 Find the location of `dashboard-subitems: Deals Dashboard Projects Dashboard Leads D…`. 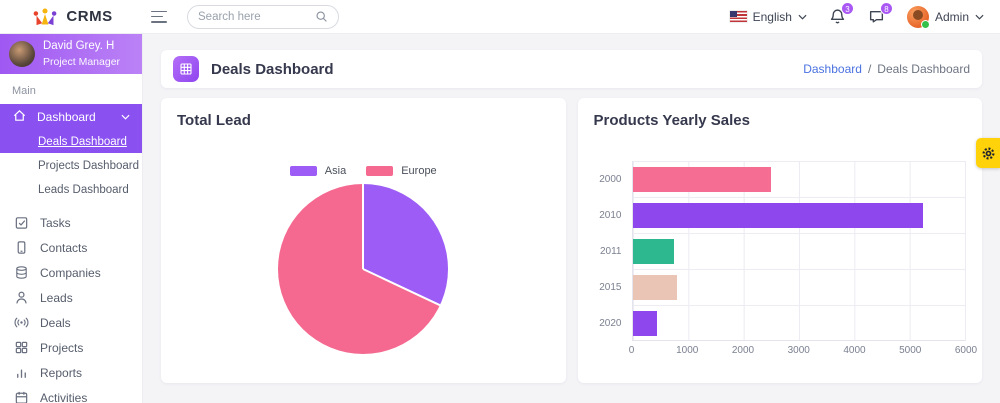

dashboard-subitems: Deals Dashboard Projects Dashboard Leads D… is located at coordinates (71, 165).